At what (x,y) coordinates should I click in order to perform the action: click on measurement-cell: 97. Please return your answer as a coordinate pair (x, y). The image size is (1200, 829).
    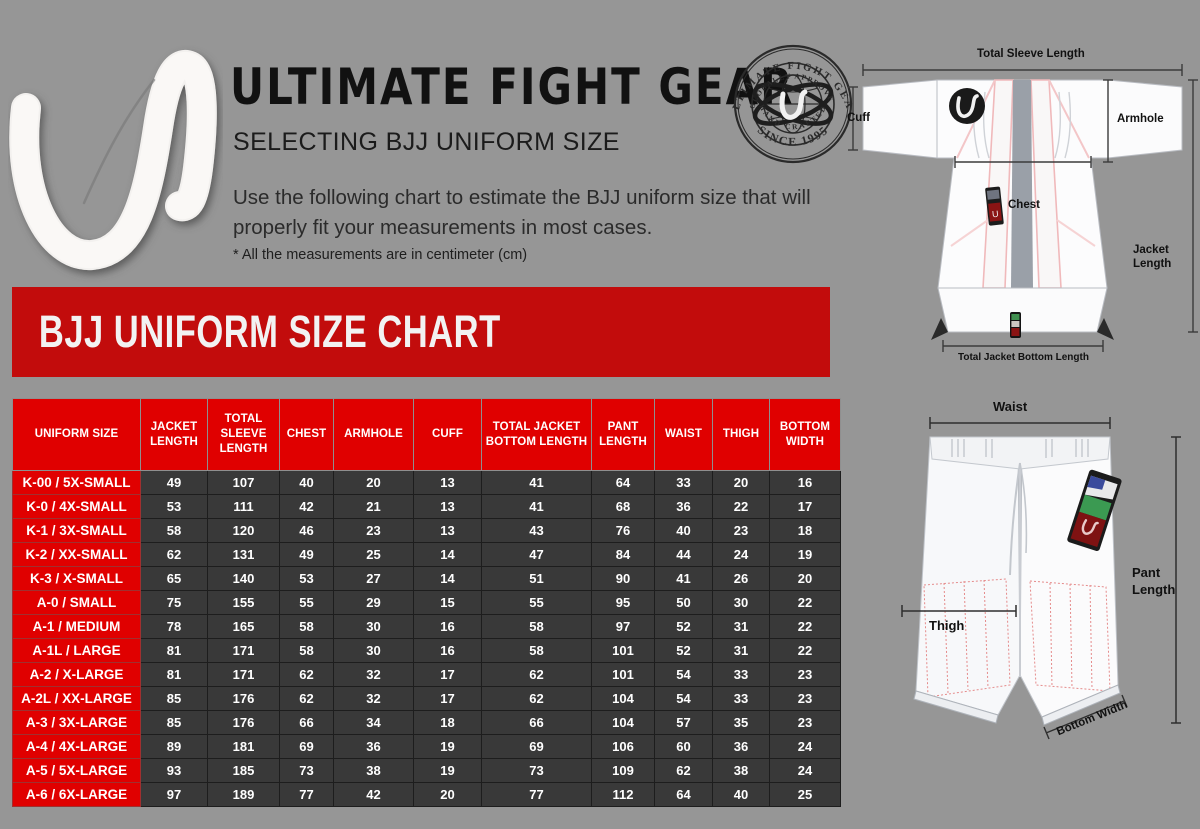
    Looking at the image, I should click on (174, 794).